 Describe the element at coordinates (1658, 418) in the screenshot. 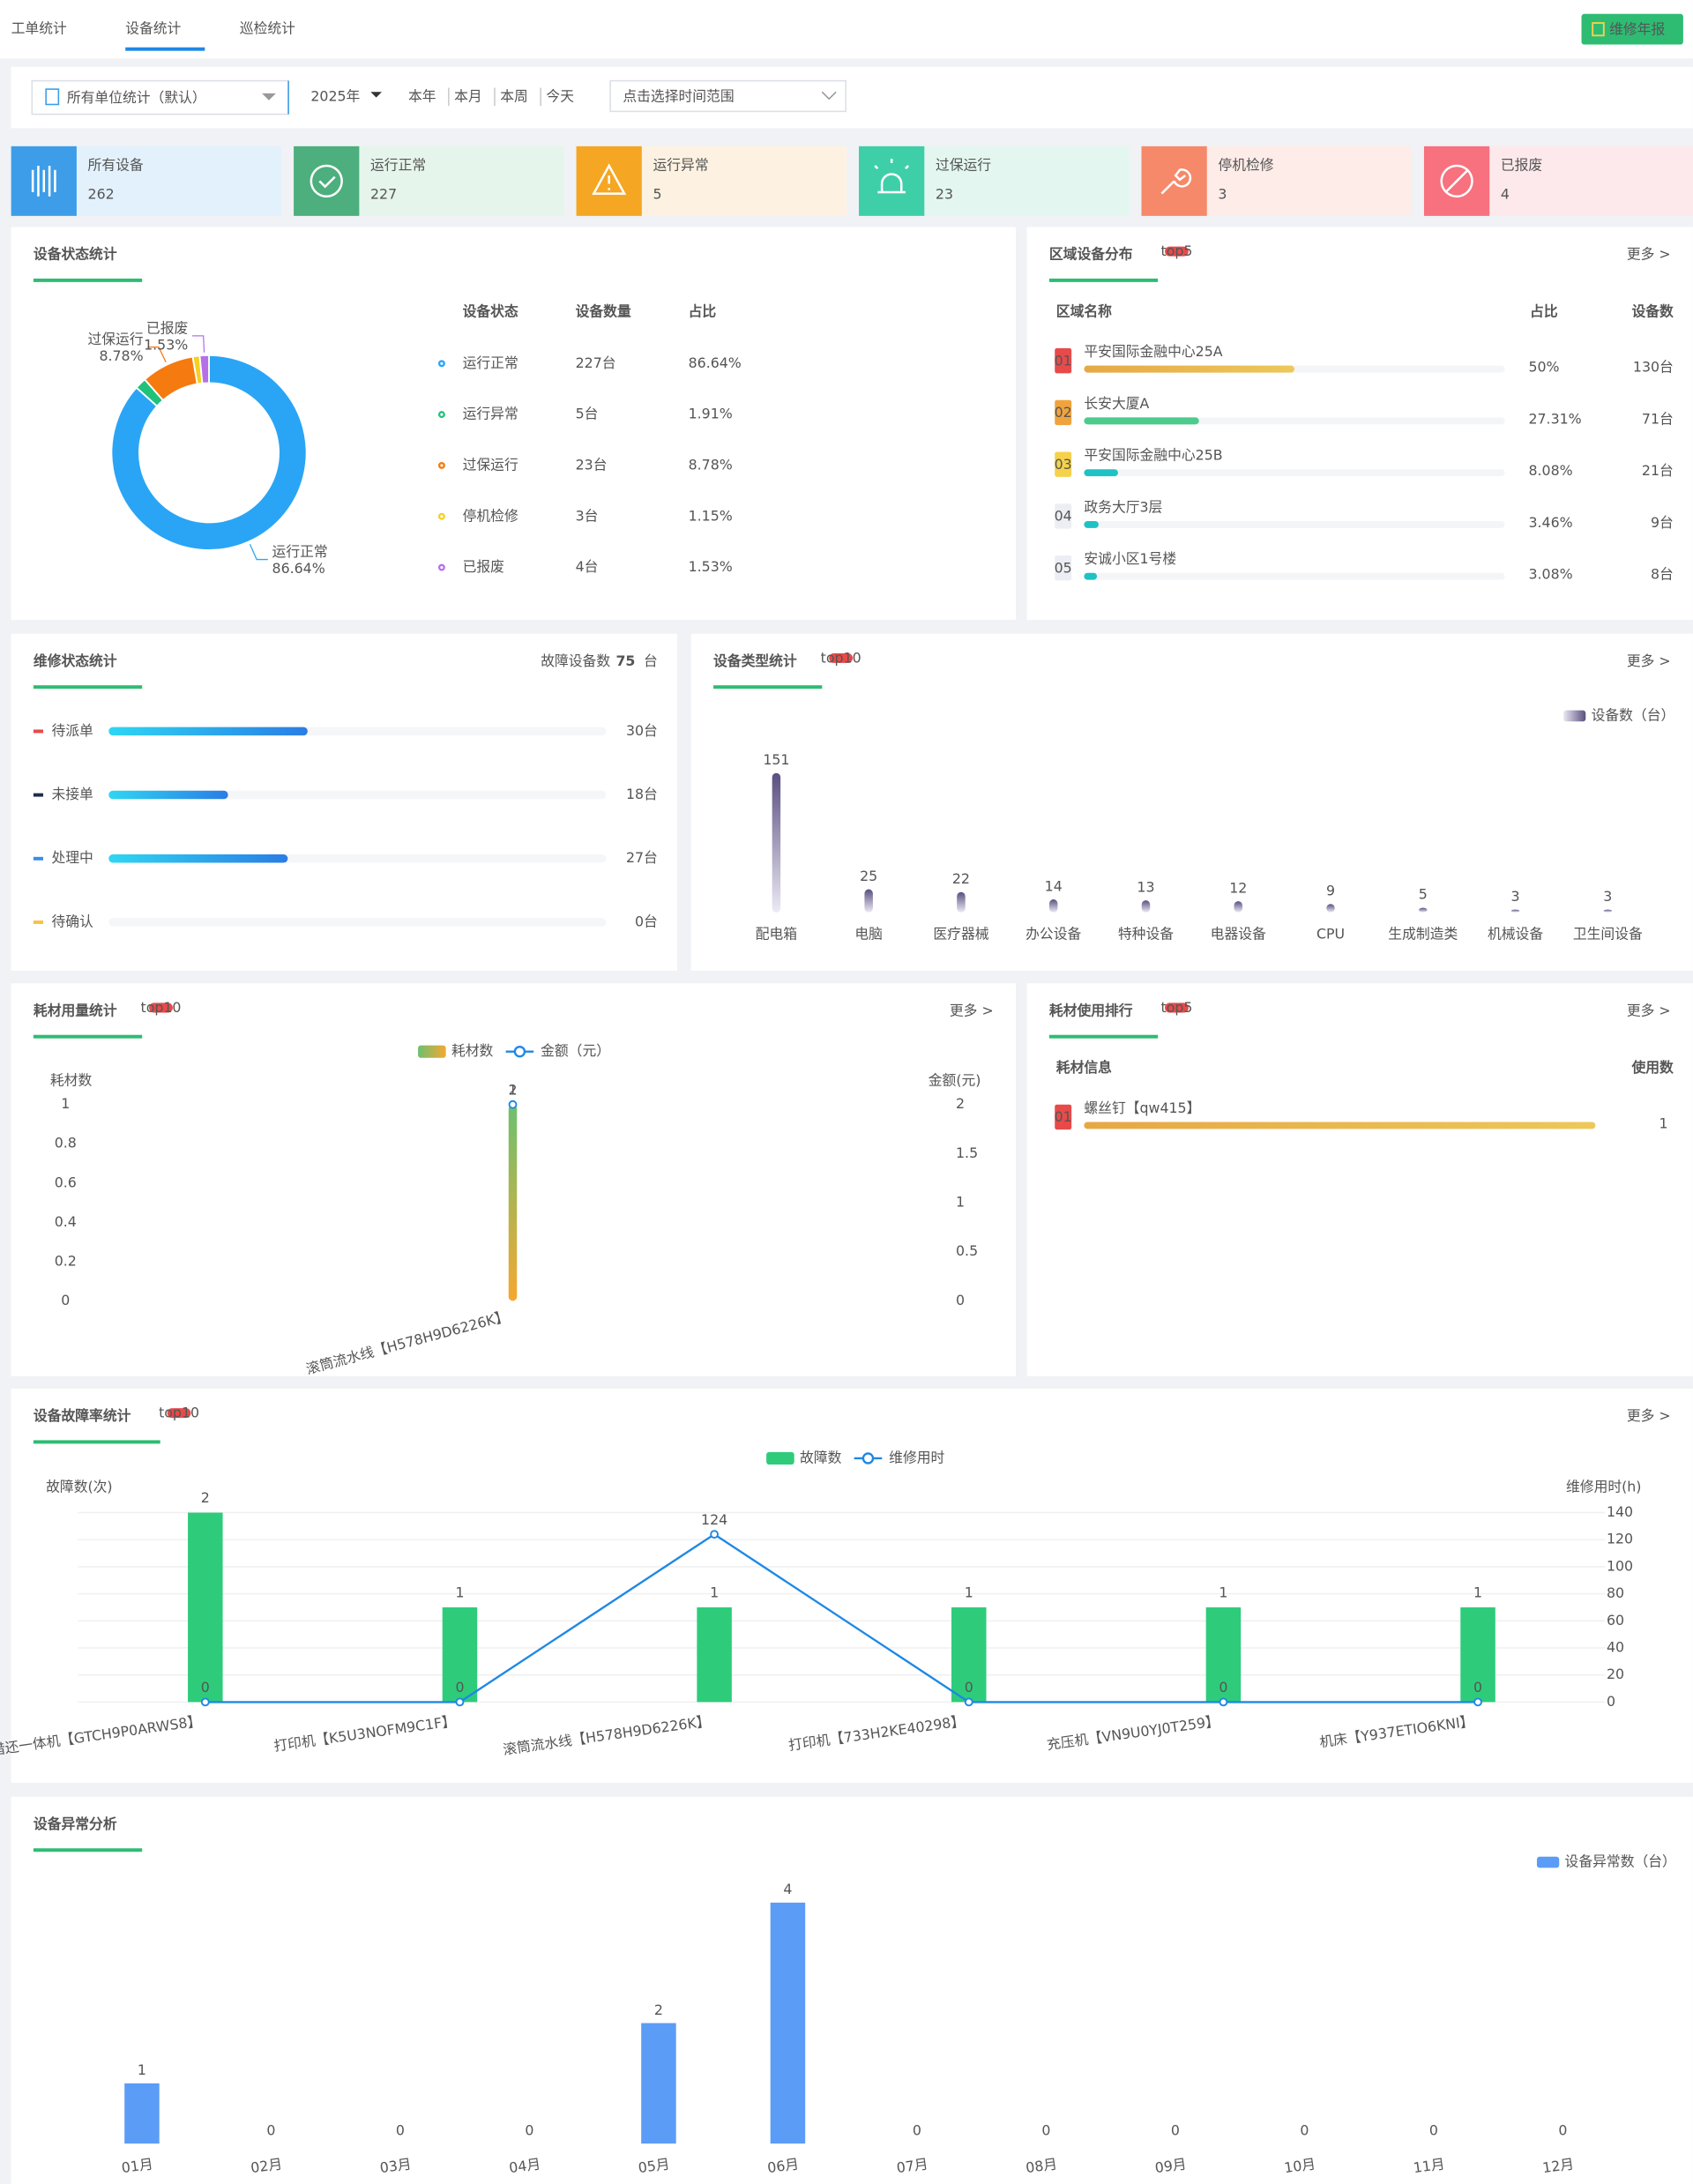

I see `count-label: 71台` at that location.